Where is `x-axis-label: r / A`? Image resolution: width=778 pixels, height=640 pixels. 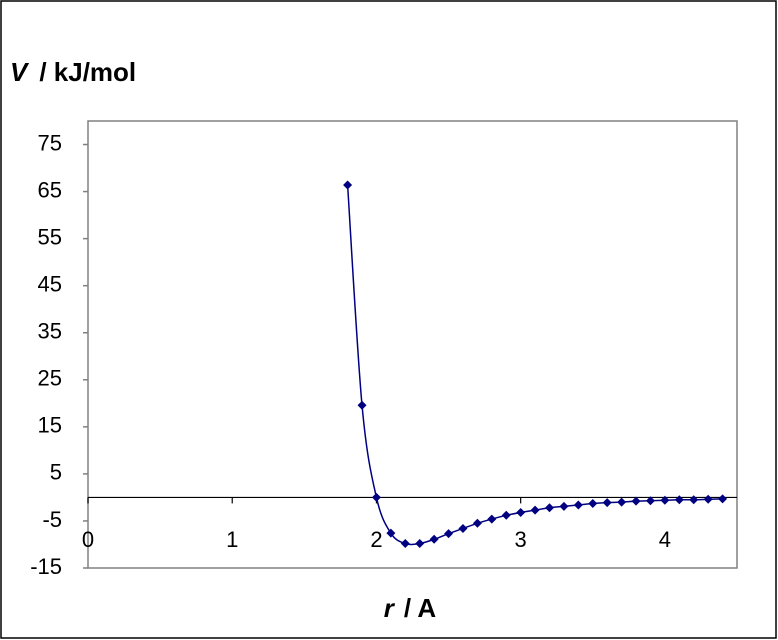
x-axis-label: r / A is located at coordinates (410, 608).